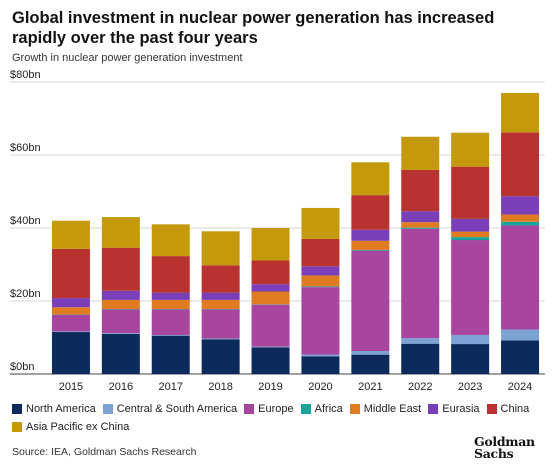  I want to click on x-tick-label: 2020, so click(320, 387).